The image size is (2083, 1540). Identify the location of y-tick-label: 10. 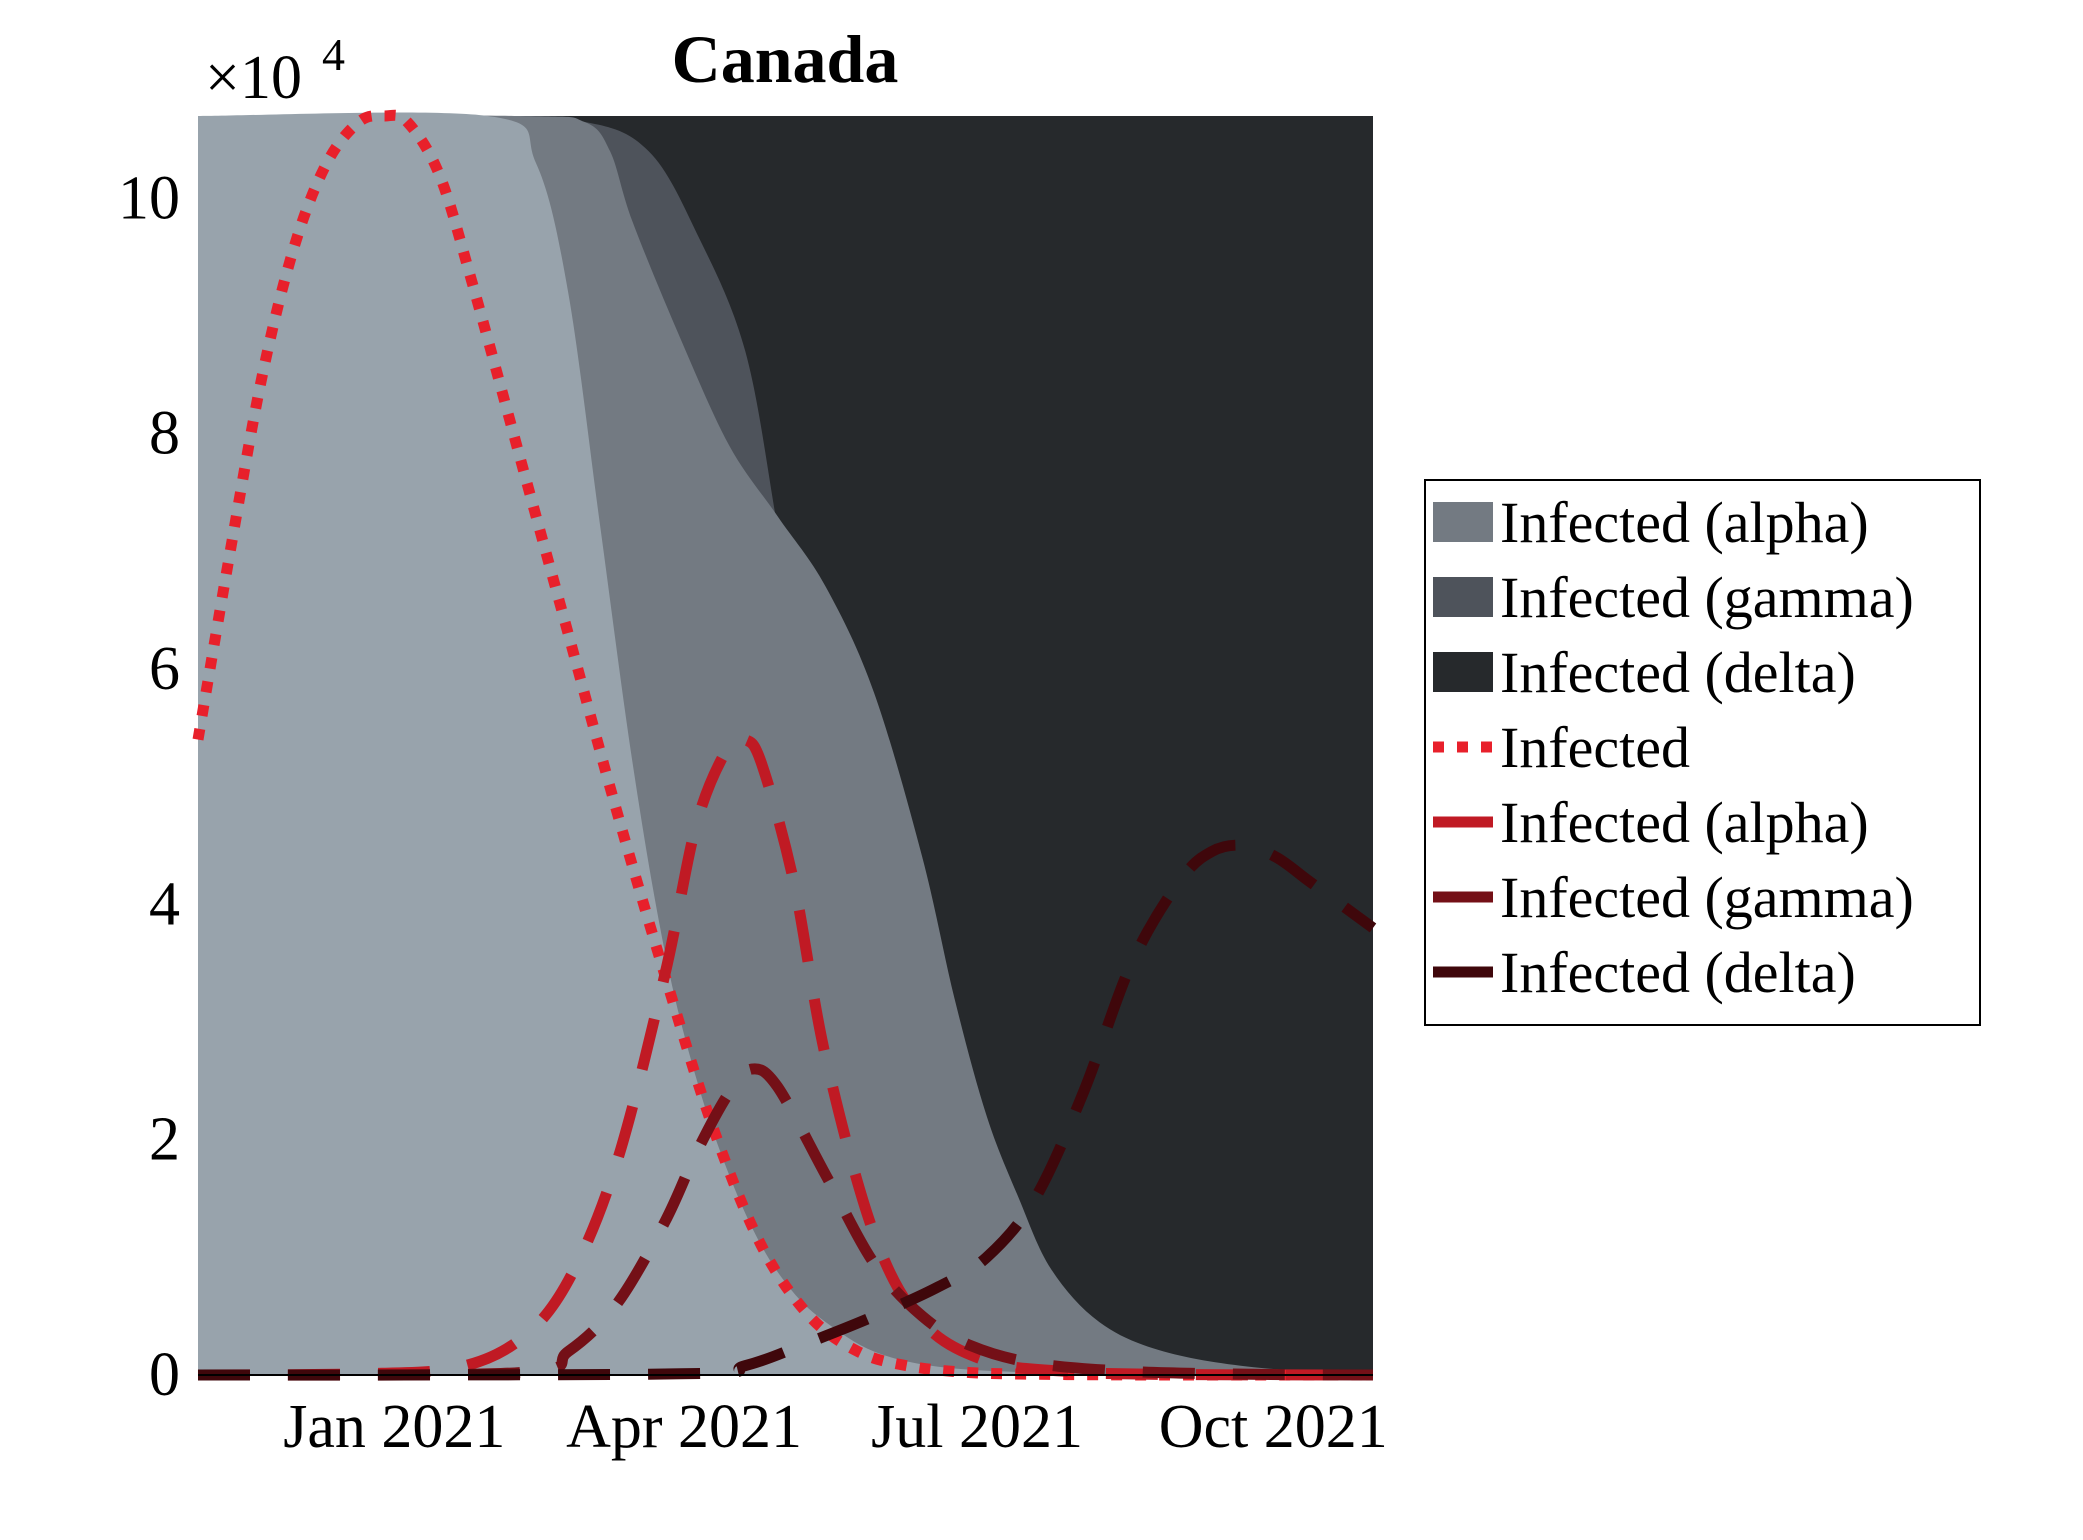
(149, 198).